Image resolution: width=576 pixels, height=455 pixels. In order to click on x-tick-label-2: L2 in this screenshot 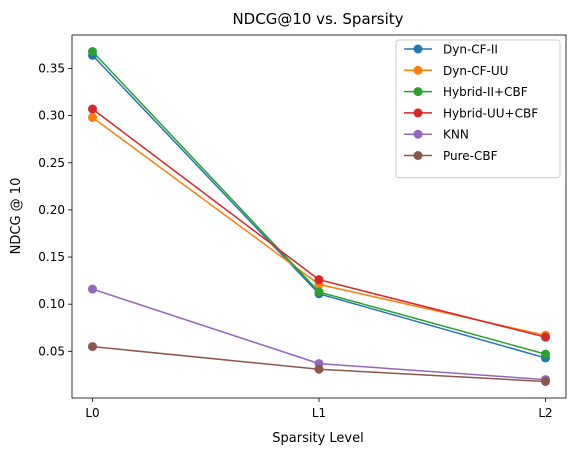, I will do `click(545, 413)`.